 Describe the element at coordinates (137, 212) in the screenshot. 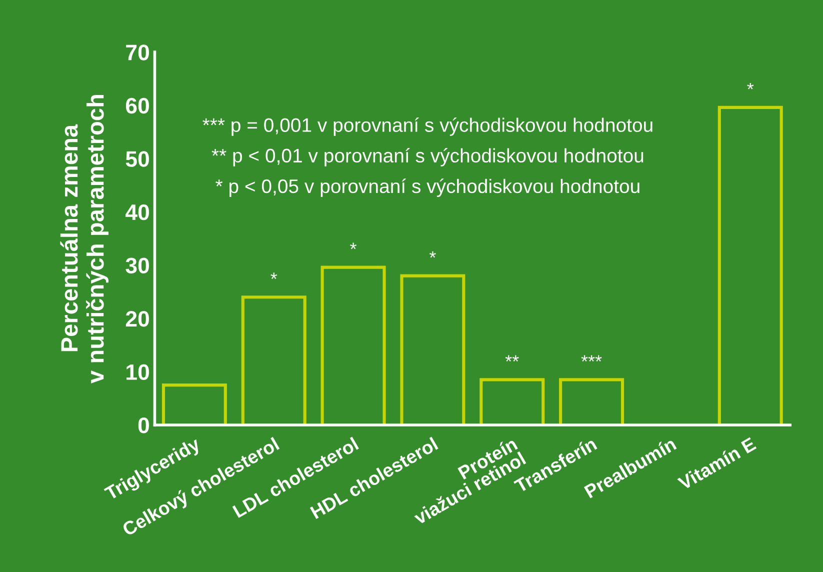

I see `y-tick-label: 40` at that location.